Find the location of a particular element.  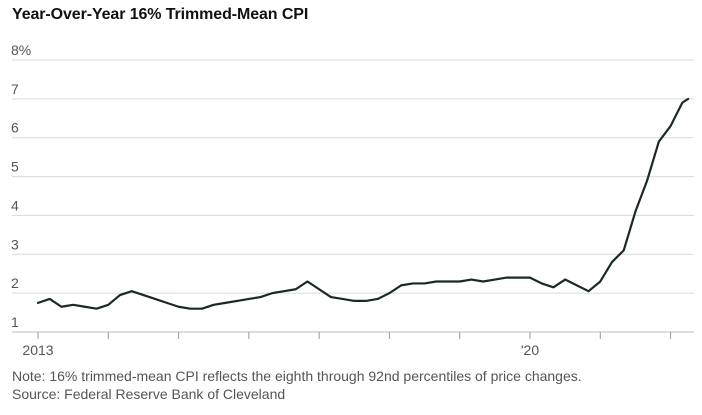

axis-ticks is located at coordinates (354, 335).